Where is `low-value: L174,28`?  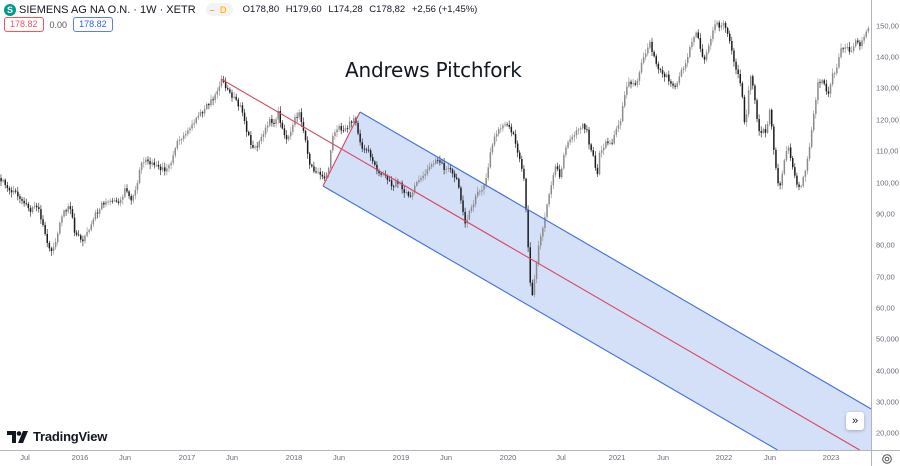 low-value: L174,28 is located at coordinates (345, 9).